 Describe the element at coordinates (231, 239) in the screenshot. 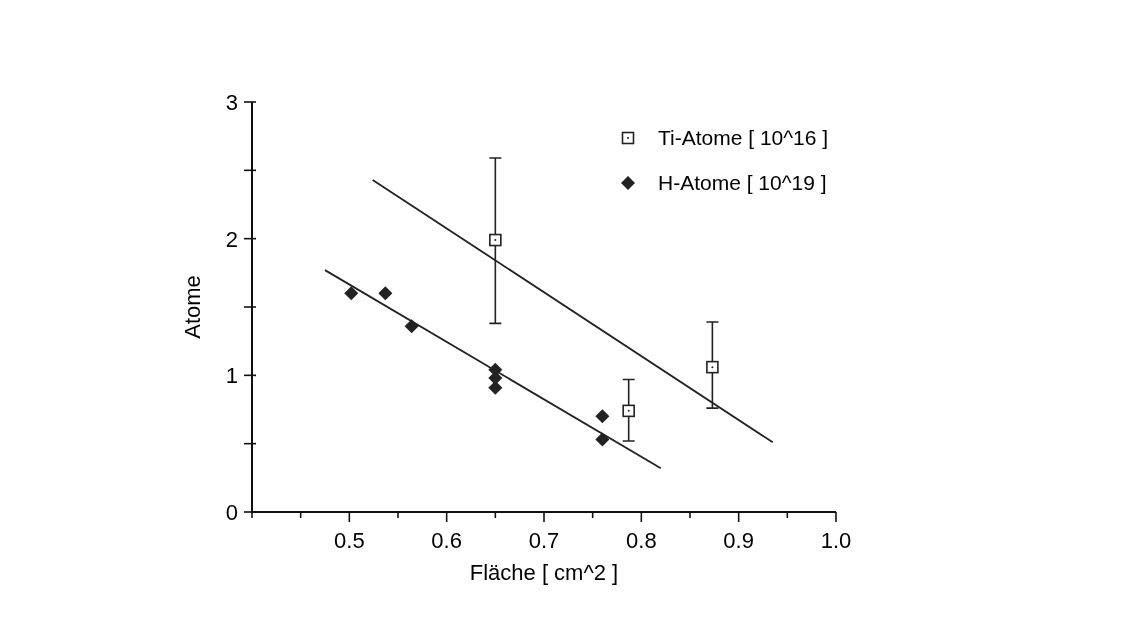

I see `y-tick-label: 2` at that location.